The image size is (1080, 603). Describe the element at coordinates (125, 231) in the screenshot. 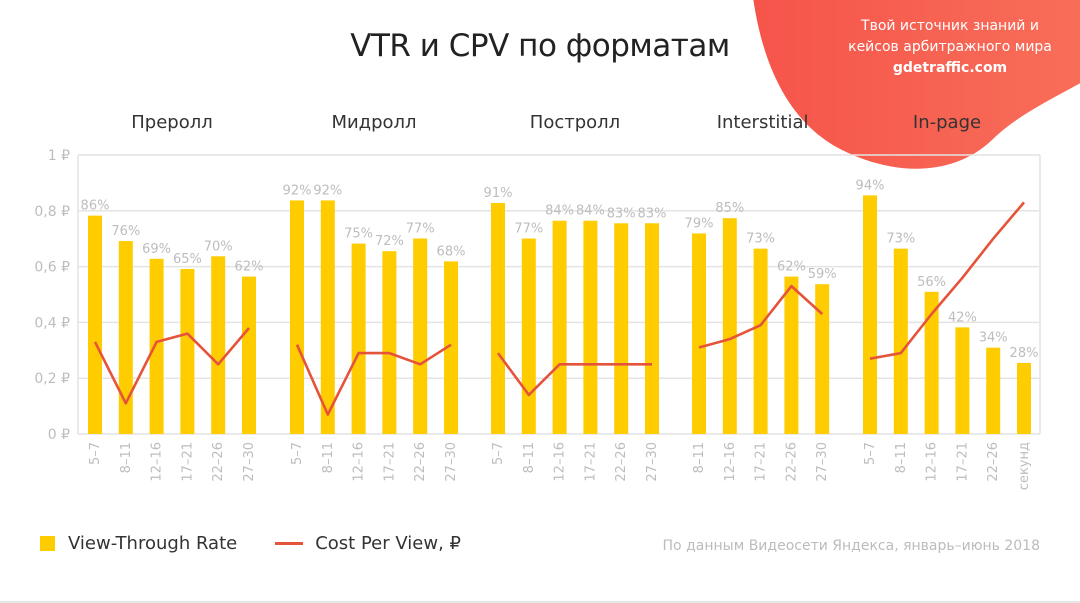

I see `vtr-value-label: 76%` at that location.